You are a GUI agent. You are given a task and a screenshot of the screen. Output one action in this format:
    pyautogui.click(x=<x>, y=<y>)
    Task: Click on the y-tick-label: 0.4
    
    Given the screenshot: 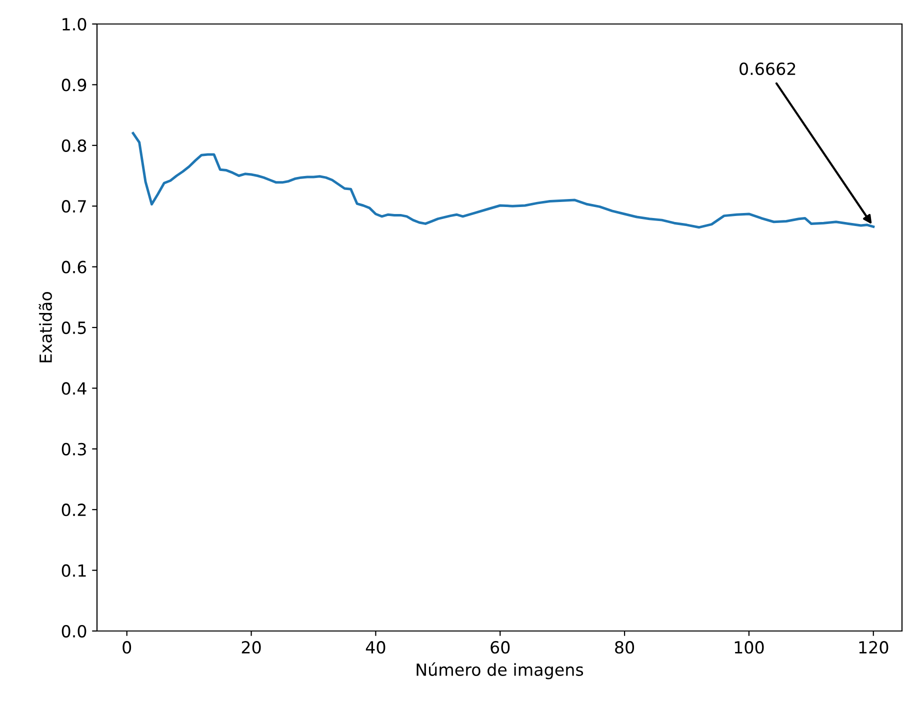 What is the action you would take?
    pyautogui.click(x=74, y=388)
    